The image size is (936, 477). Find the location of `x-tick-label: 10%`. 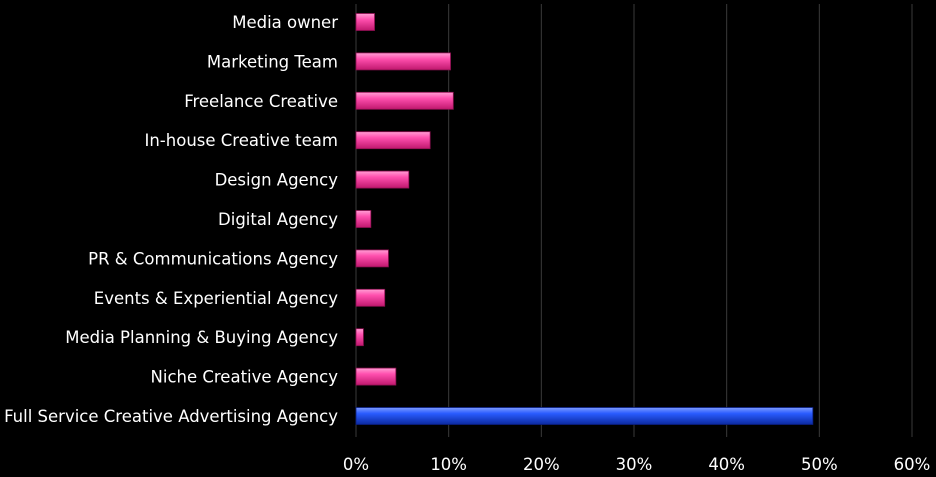

x-tick-label: 10% is located at coordinates (448, 464).